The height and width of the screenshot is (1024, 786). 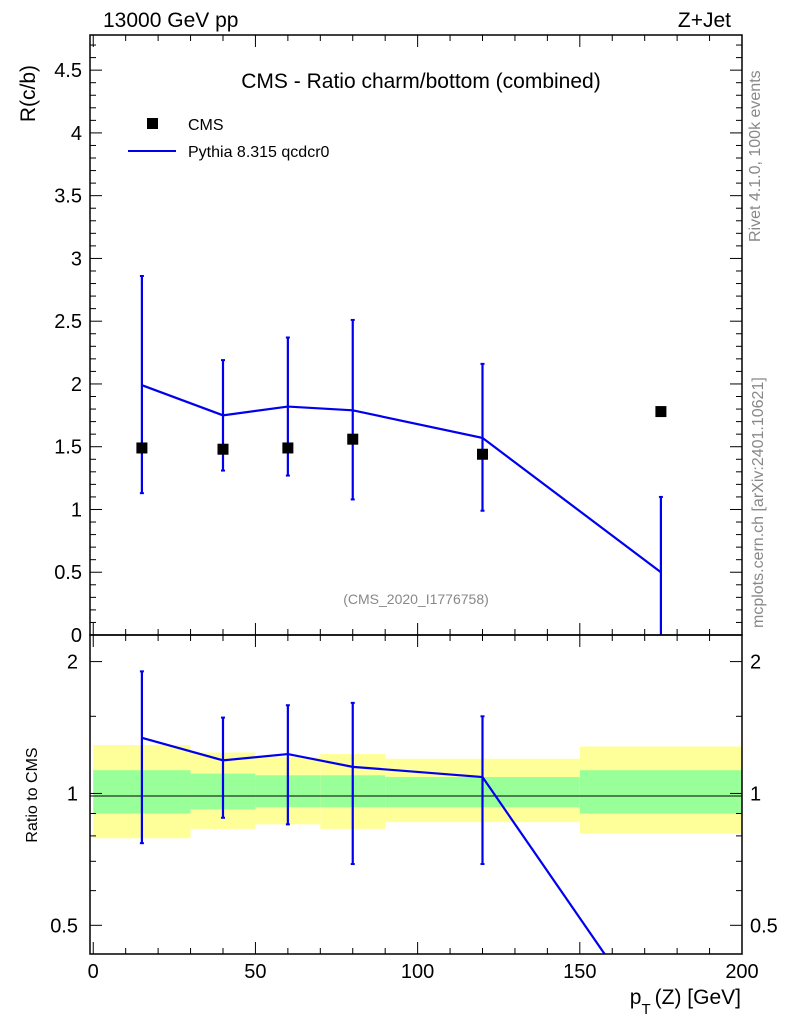 What do you see at coordinates (72, 794) in the screenshot?
I see `ratio-y-tick-label: 1` at bounding box center [72, 794].